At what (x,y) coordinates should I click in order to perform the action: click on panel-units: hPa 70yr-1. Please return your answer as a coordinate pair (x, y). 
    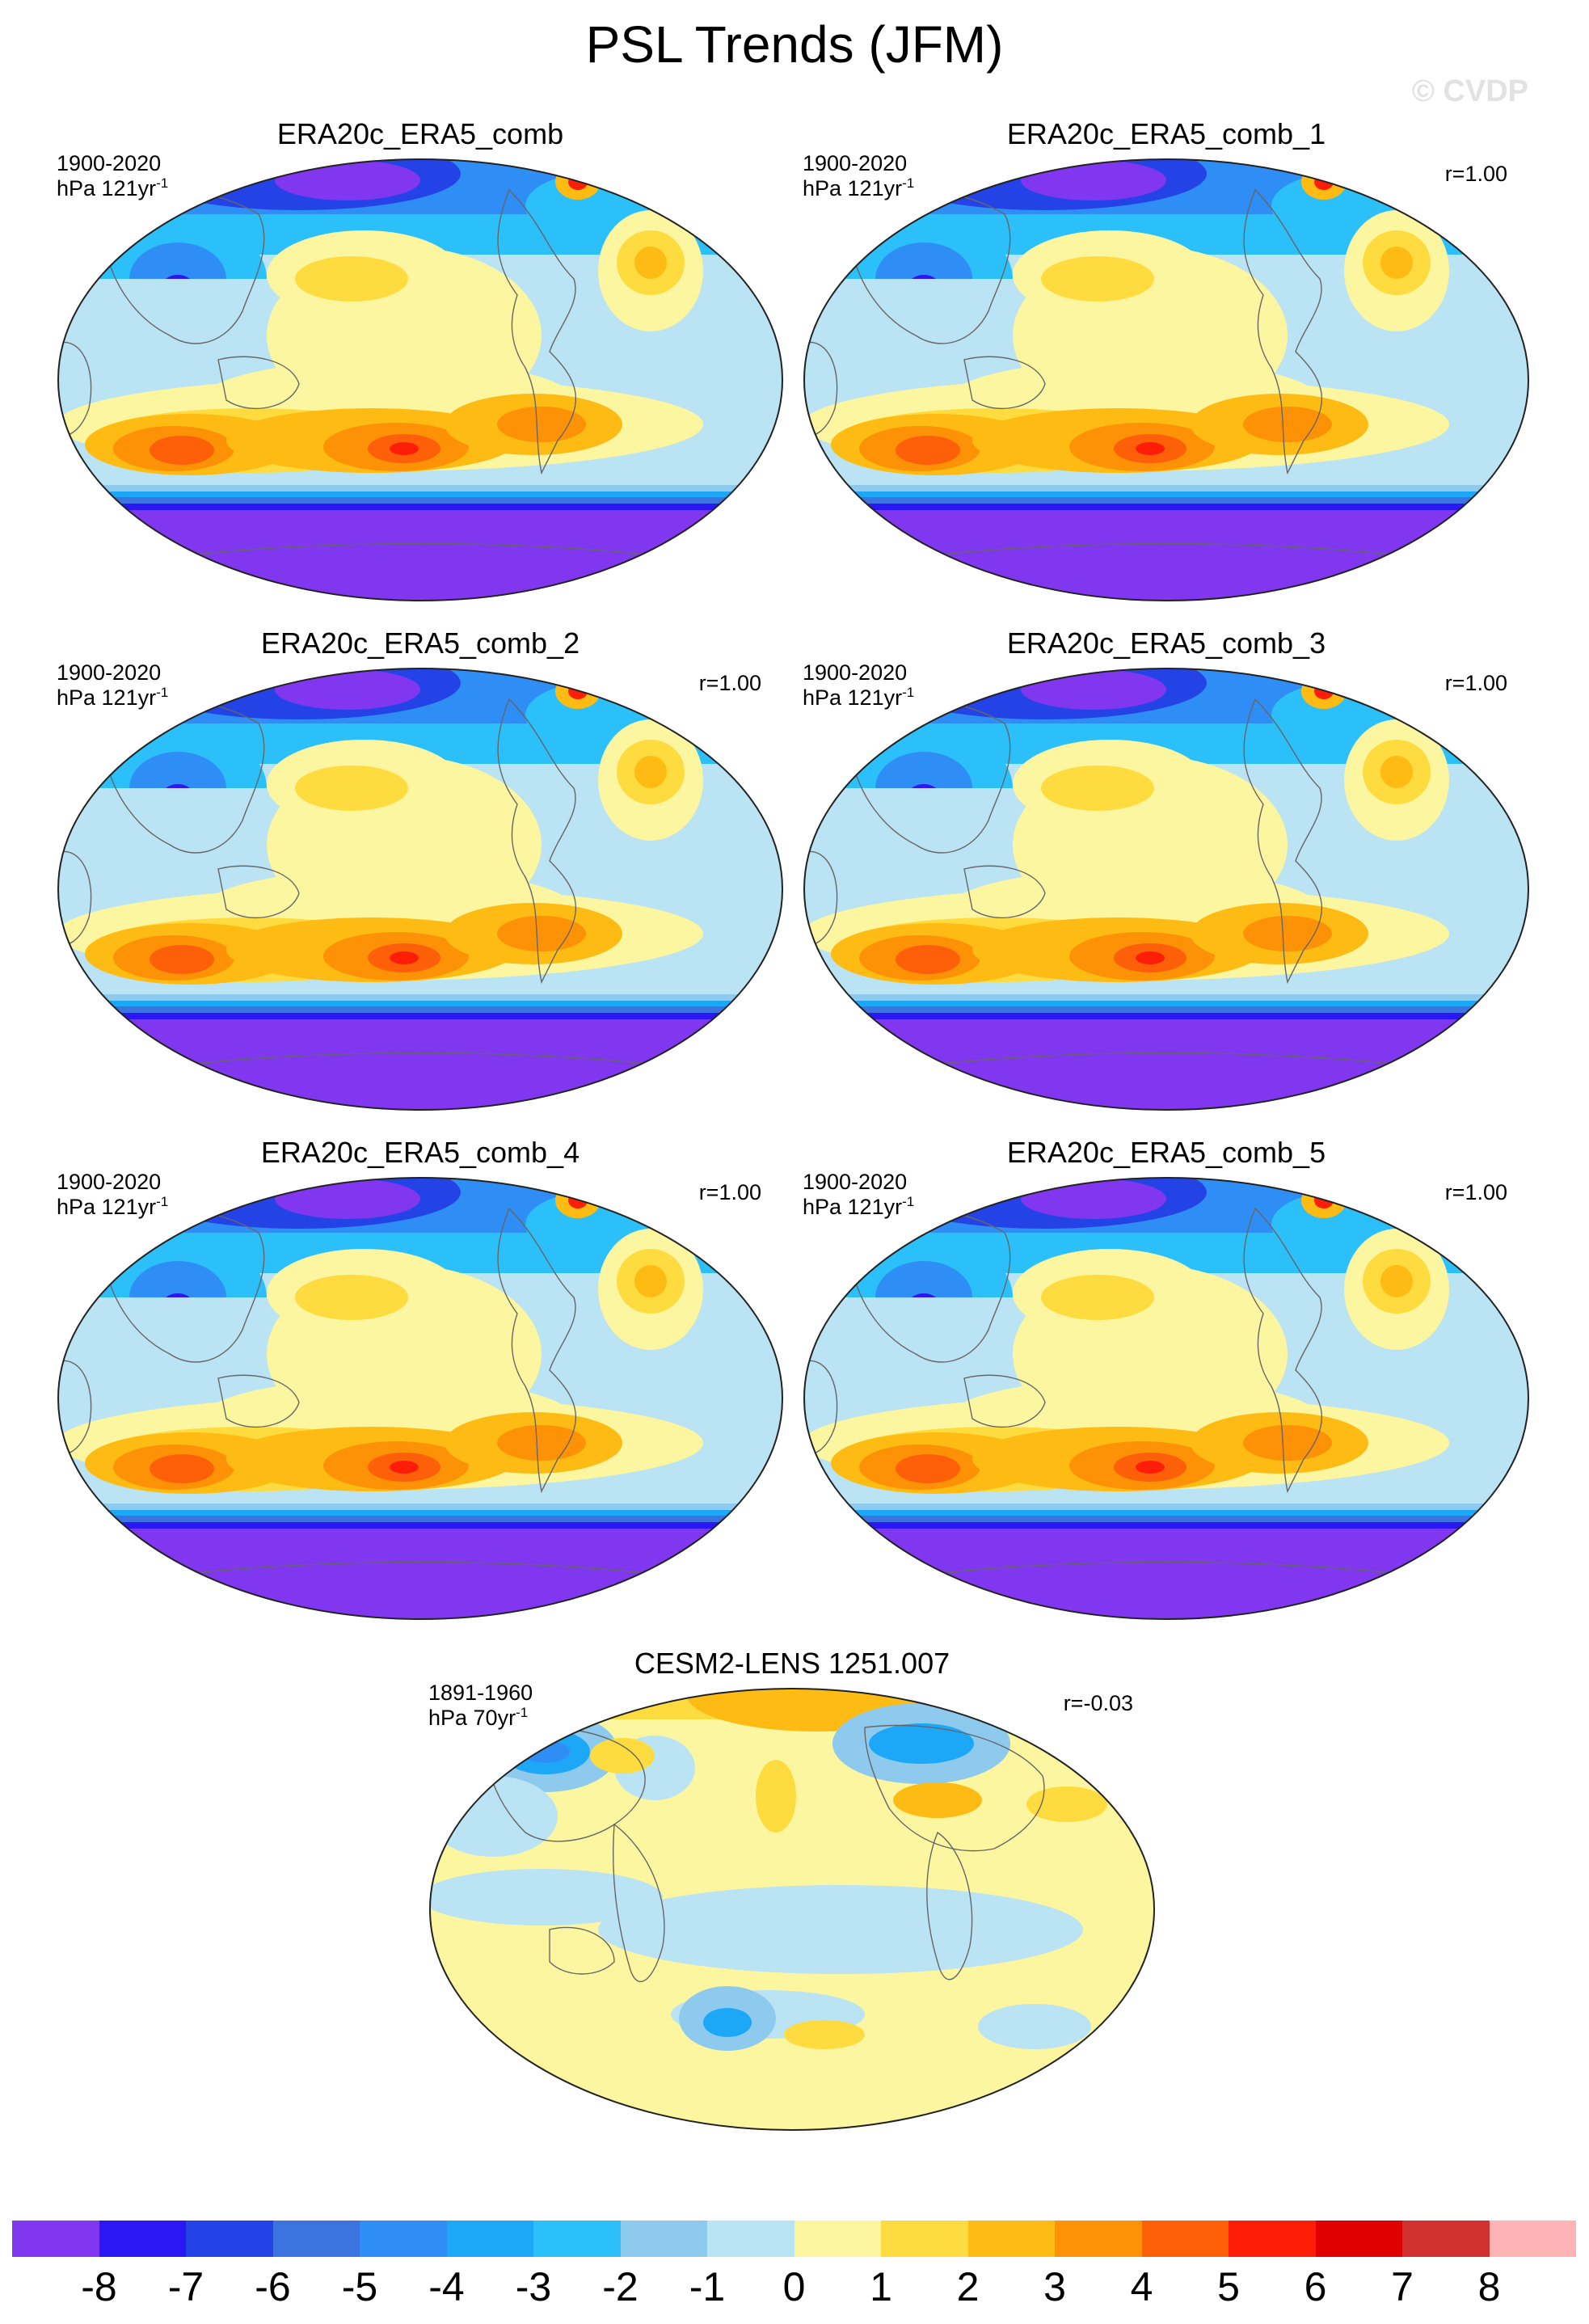
    Looking at the image, I should click on (478, 1717).